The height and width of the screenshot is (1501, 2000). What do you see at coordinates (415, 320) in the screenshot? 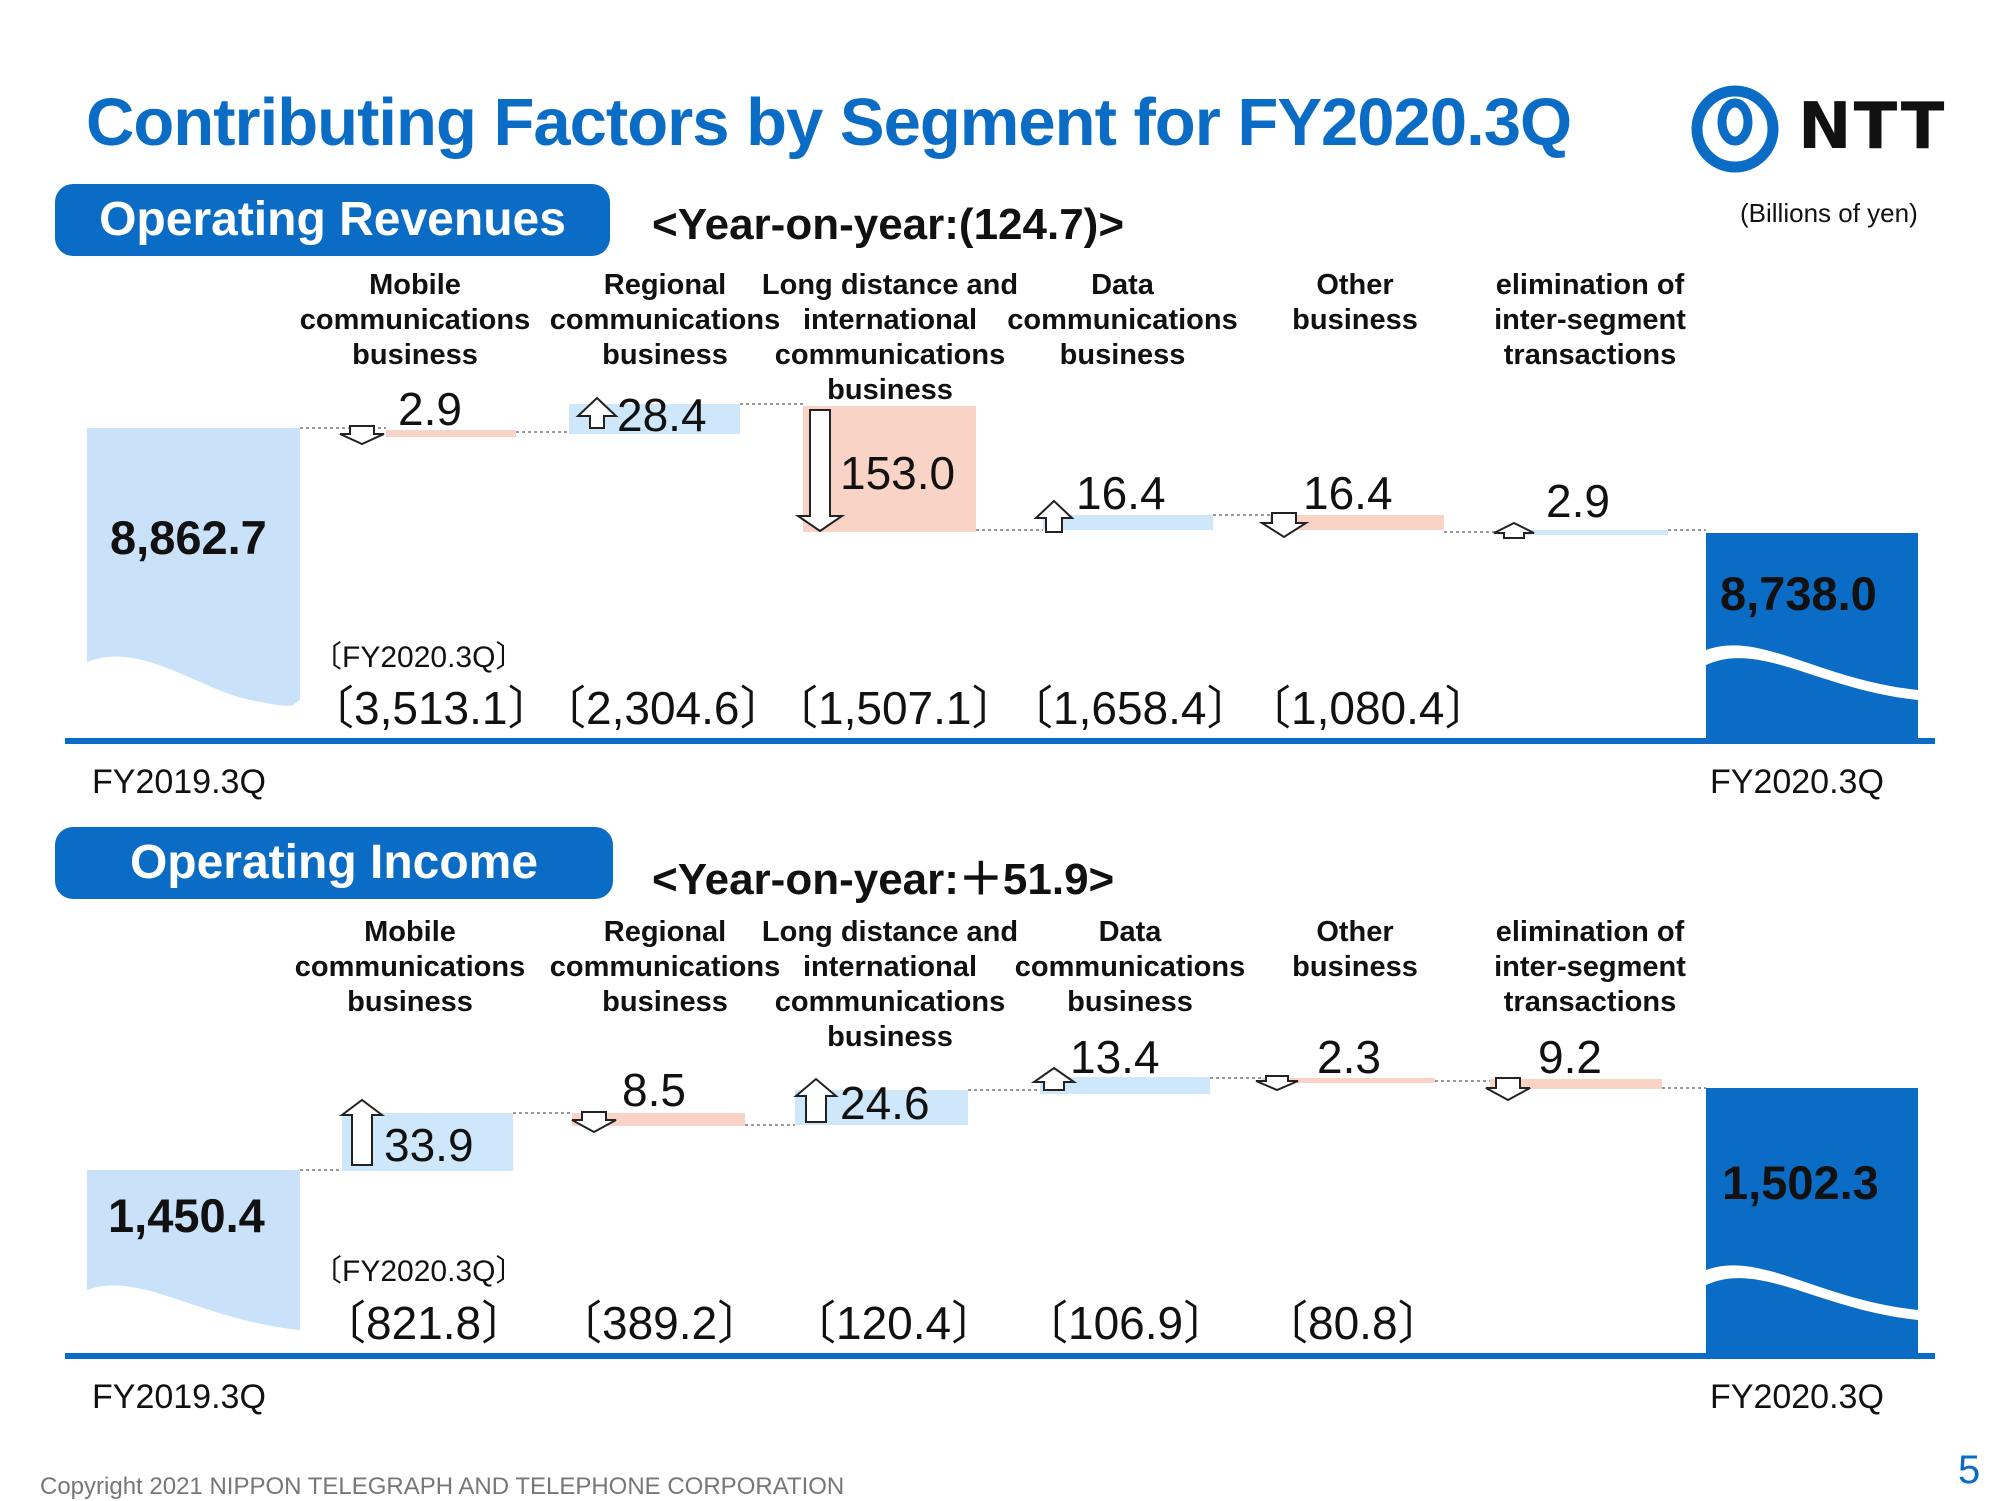
I see `rev-seg-label-mobile: Mobile communications business` at bounding box center [415, 320].